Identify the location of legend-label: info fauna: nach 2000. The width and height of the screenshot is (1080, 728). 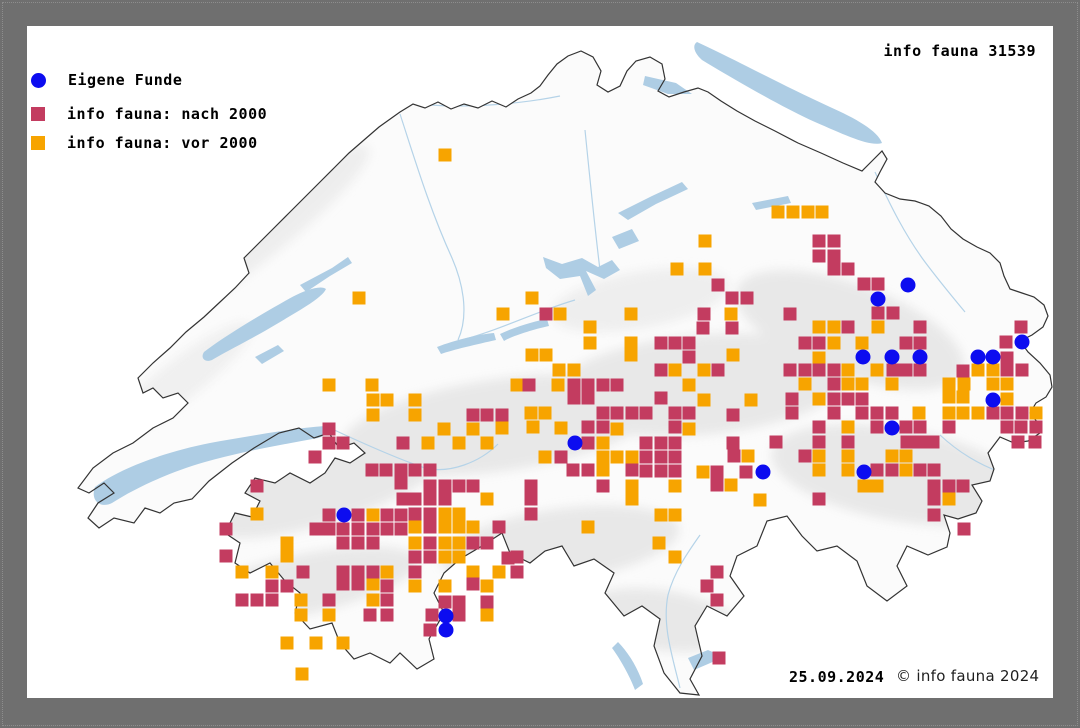
(167, 114).